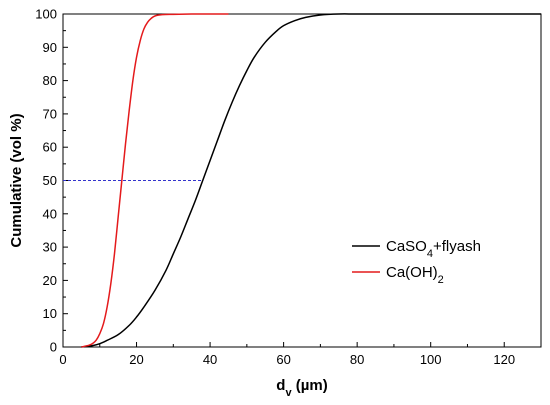  What do you see at coordinates (280, 385) in the screenshot?
I see `x-axis-title-main: d` at bounding box center [280, 385].